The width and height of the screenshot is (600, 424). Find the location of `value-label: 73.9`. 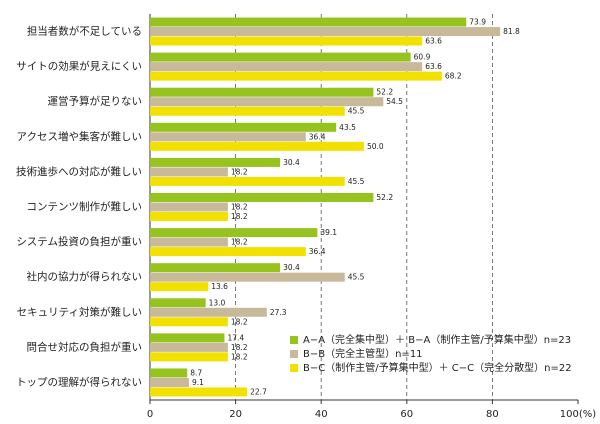

value-label: 73.9 is located at coordinates (477, 22).